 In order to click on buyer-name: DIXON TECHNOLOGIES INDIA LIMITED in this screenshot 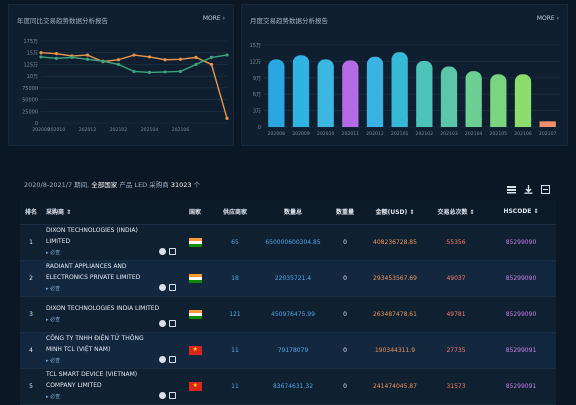, I will do `click(103, 308)`.